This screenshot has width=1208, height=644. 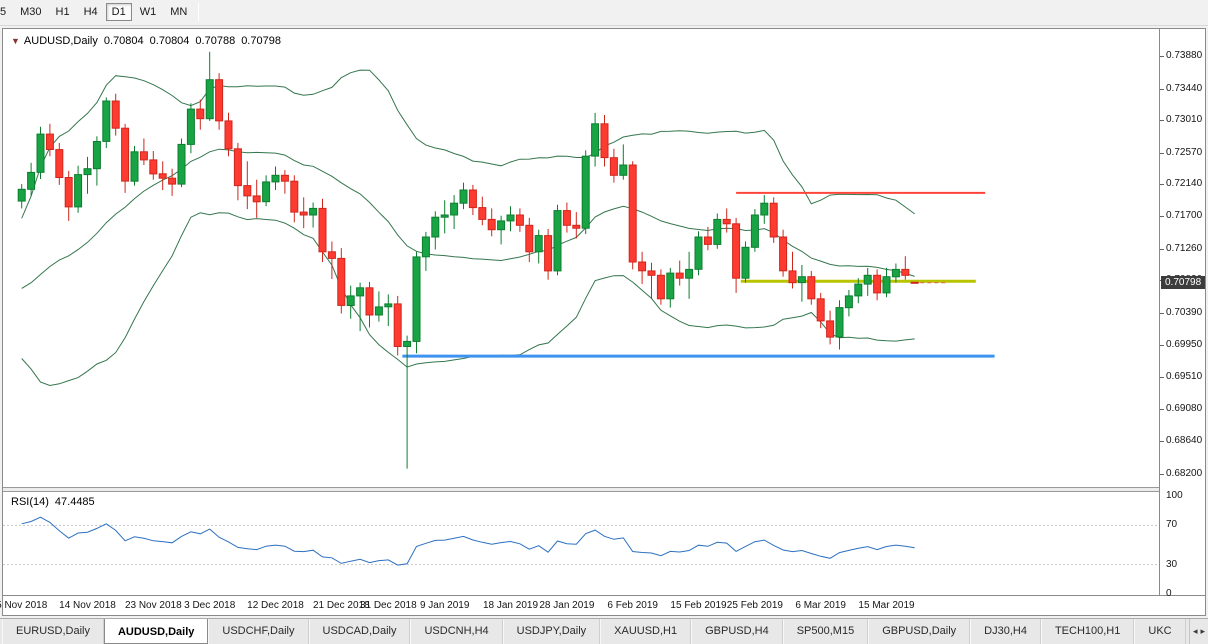 What do you see at coordinates (1181, 473) in the screenshot?
I see `price-axis-label: 0.68200` at bounding box center [1181, 473].